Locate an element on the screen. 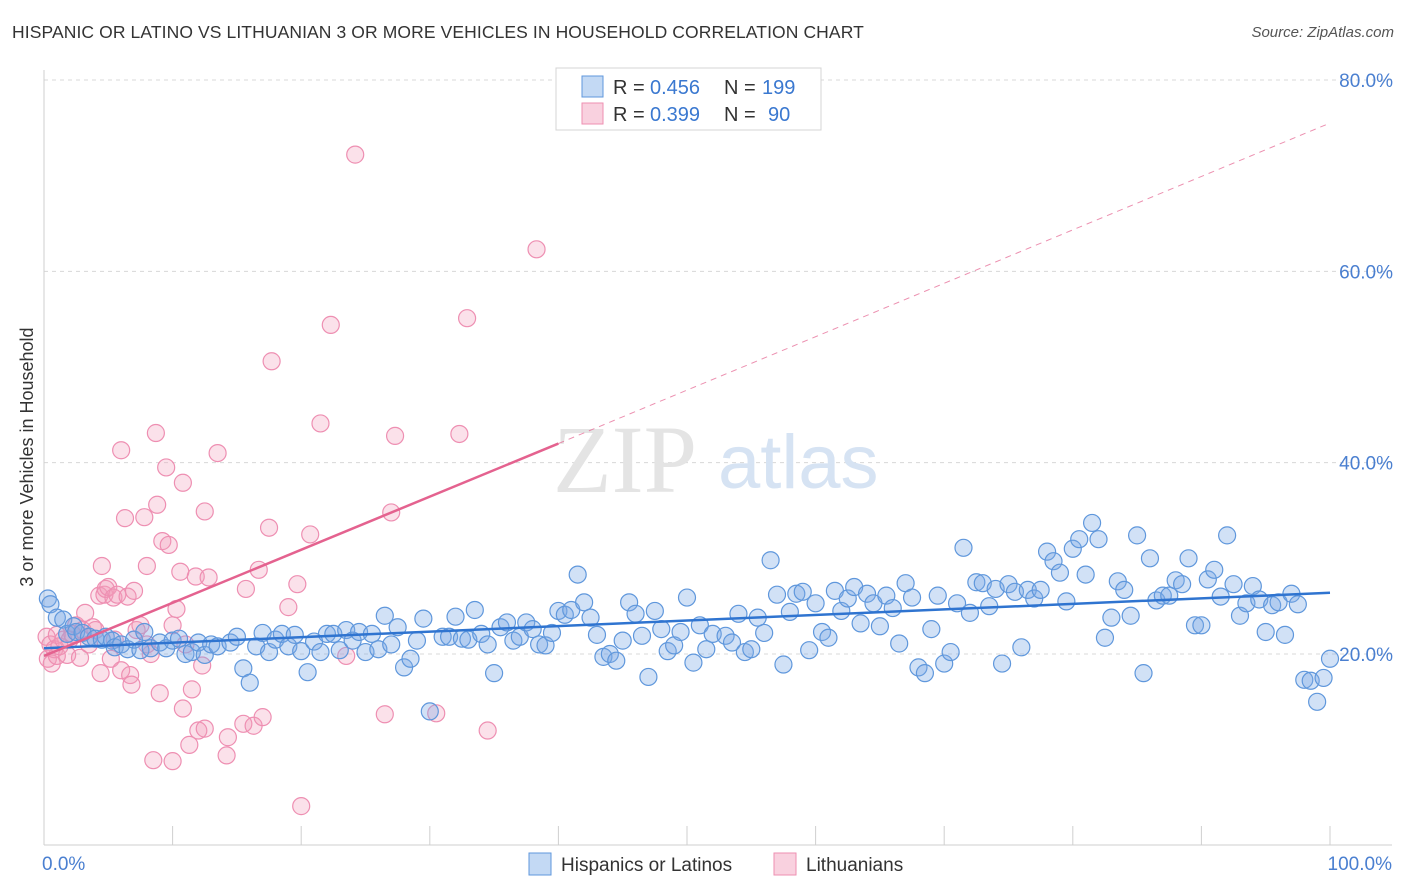 This screenshot has height=892, width=1406. top-legend-box is located at coordinates (688, 99).